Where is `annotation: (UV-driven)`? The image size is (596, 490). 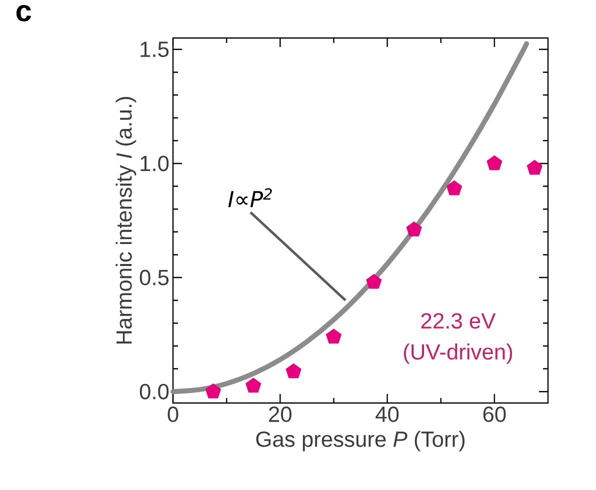
annotation: (UV-driven) is located at coordinates (458, 354).